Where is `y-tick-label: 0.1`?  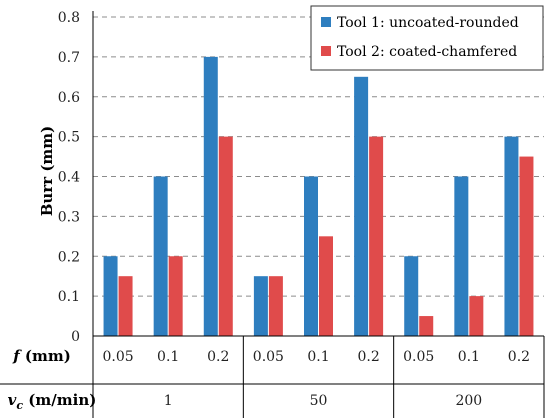 y-tick-label: 0.1 is located at coordinates (69, 297).